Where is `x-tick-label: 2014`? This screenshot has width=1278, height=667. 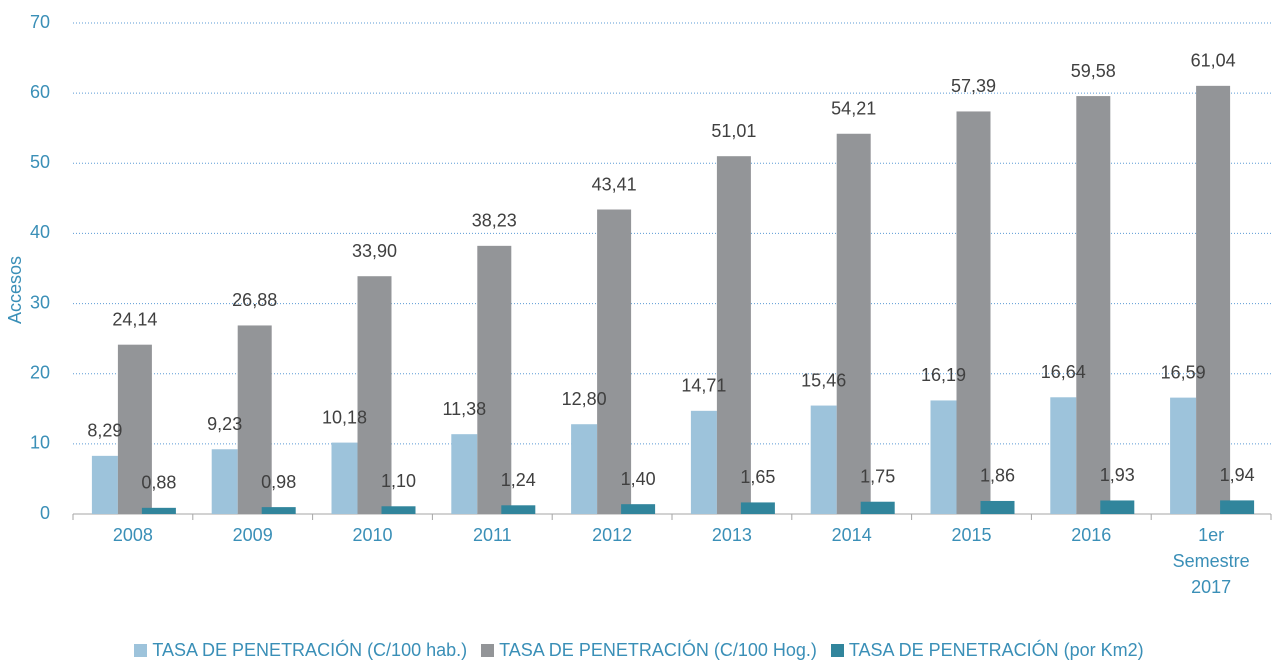 x-tick-label: 2014 is located at coordinates (851, 535).